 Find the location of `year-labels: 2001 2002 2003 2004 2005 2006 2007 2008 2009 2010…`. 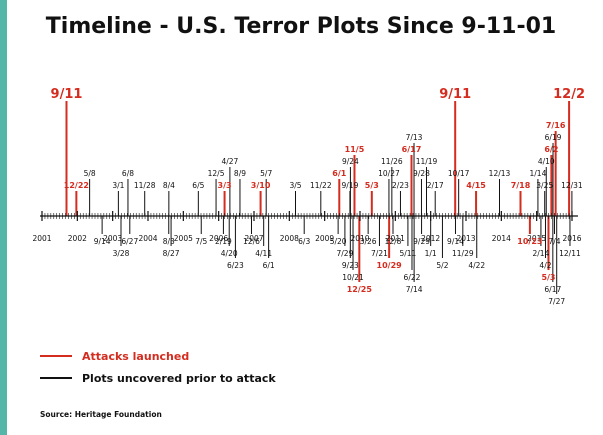

year-labels: 2001 2002 2003 2004 2005 2006 2007 2008 2009 2010… is located at coordinates (306, 238).